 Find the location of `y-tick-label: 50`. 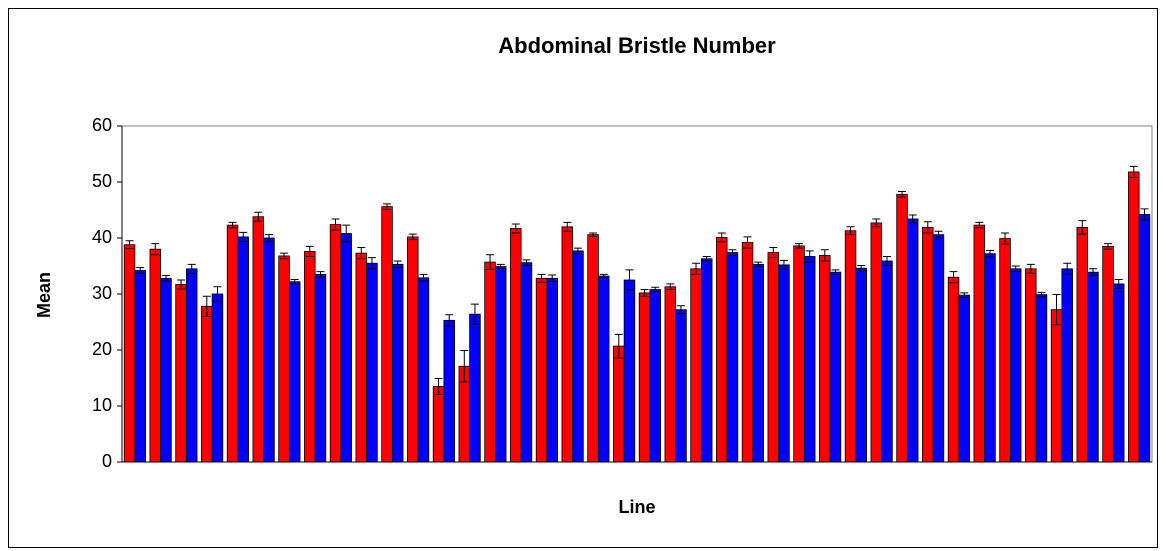

y-tick-label: 50 is located at coordinates (102, 181).